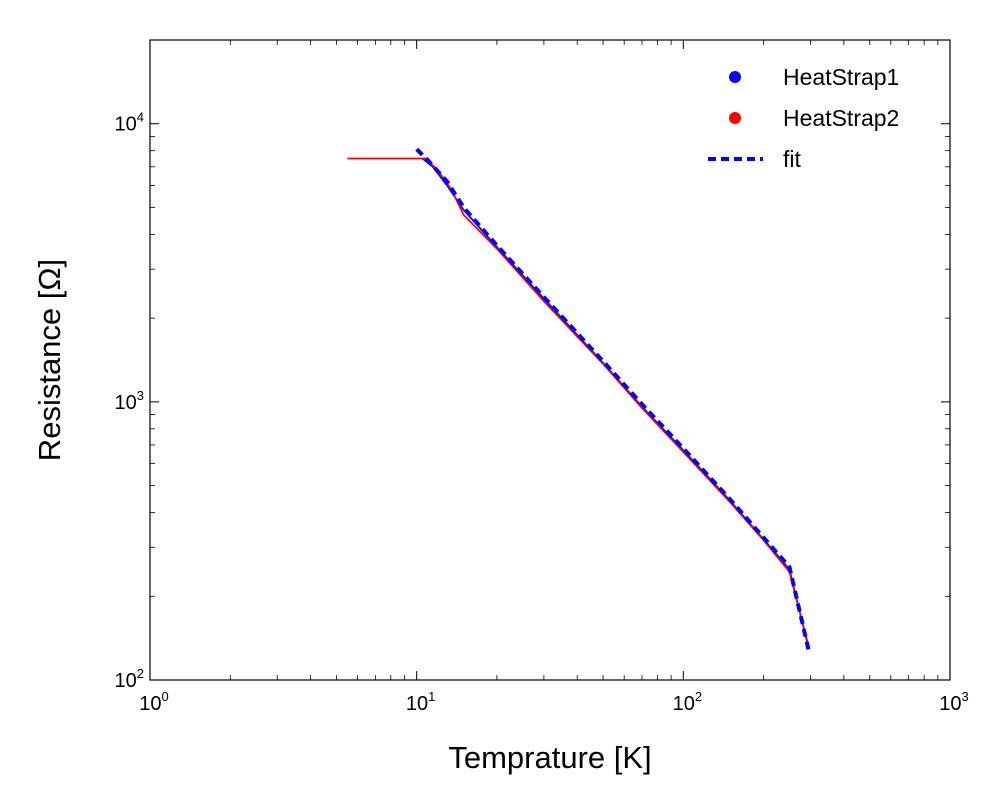 This screenshot has height=800, width=1000. What do you see at coordinates (841, 118) in the screenshot?
I see `legend-label-heatstrap2: HeatStrap2` at bounding box center [841, 118].